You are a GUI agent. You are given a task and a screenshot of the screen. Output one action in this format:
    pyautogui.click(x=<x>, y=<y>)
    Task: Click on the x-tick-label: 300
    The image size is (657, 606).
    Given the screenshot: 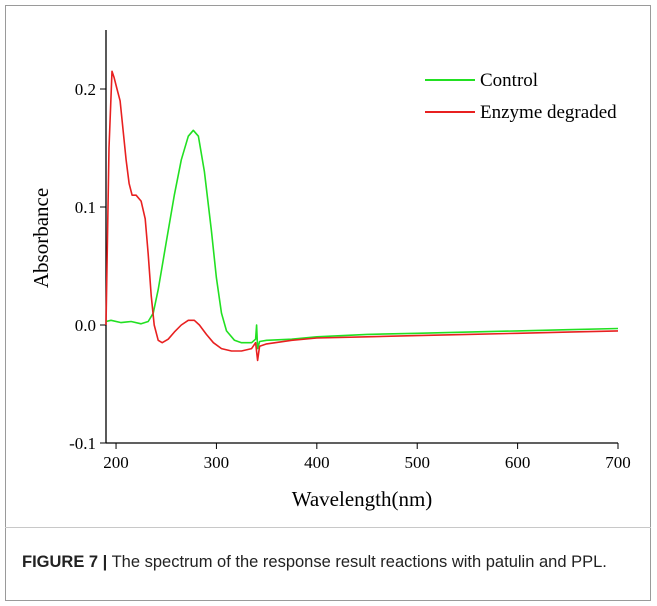 What is the action you would take?
    pyautogui.click(x=217, y=462)
    